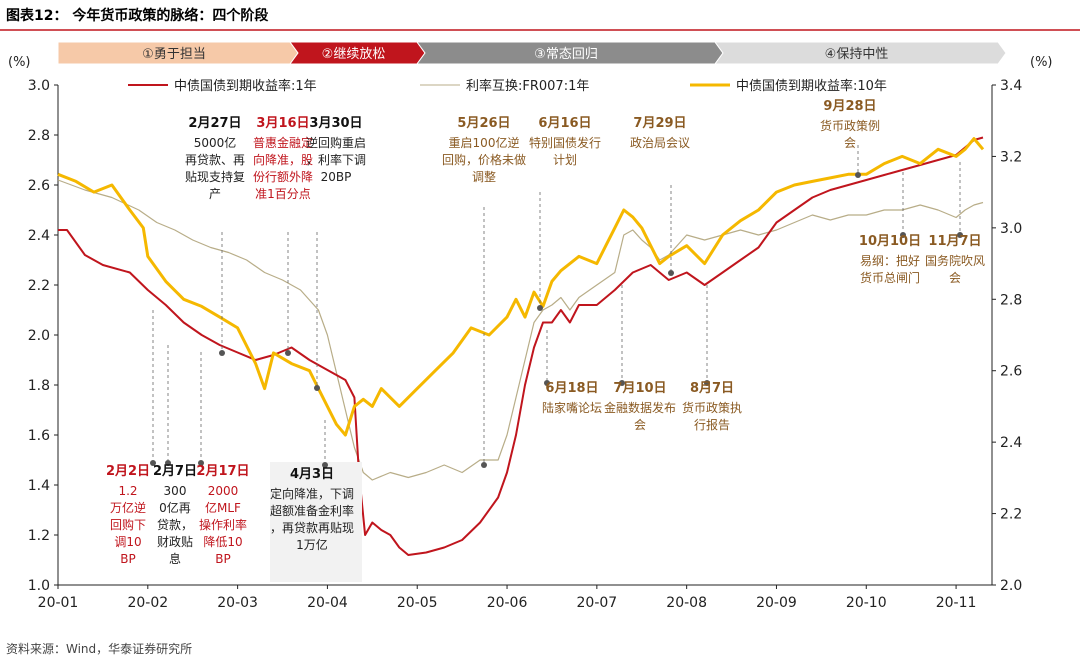  What do you see at coordinates (507, 603) in the screenshot?
I see `x-tick-label: 20-06` at bounding box center [507, 603].